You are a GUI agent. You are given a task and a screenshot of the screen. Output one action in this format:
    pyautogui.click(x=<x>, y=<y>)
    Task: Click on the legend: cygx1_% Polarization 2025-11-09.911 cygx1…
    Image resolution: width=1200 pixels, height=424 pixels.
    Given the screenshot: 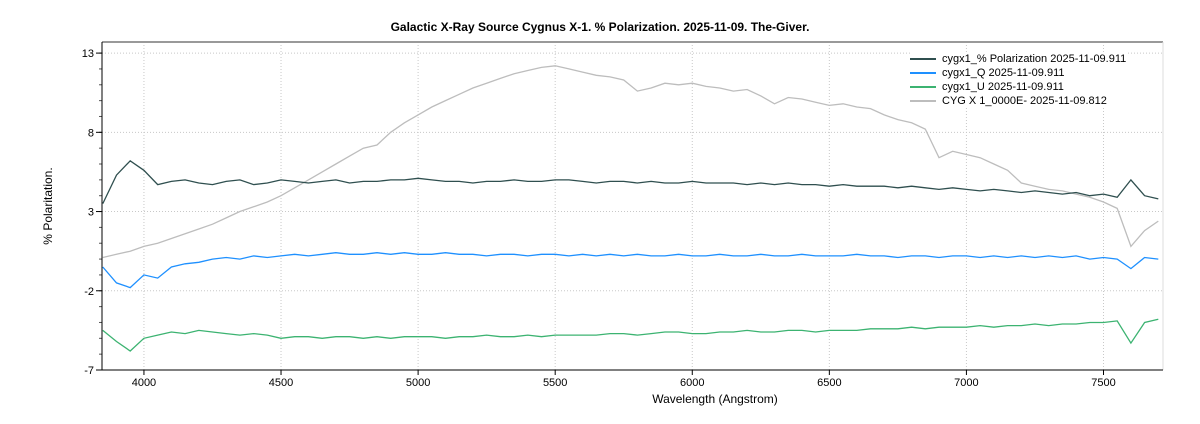 What is the action you would take?
    pyautogui.click(x=1018, y=80)
    